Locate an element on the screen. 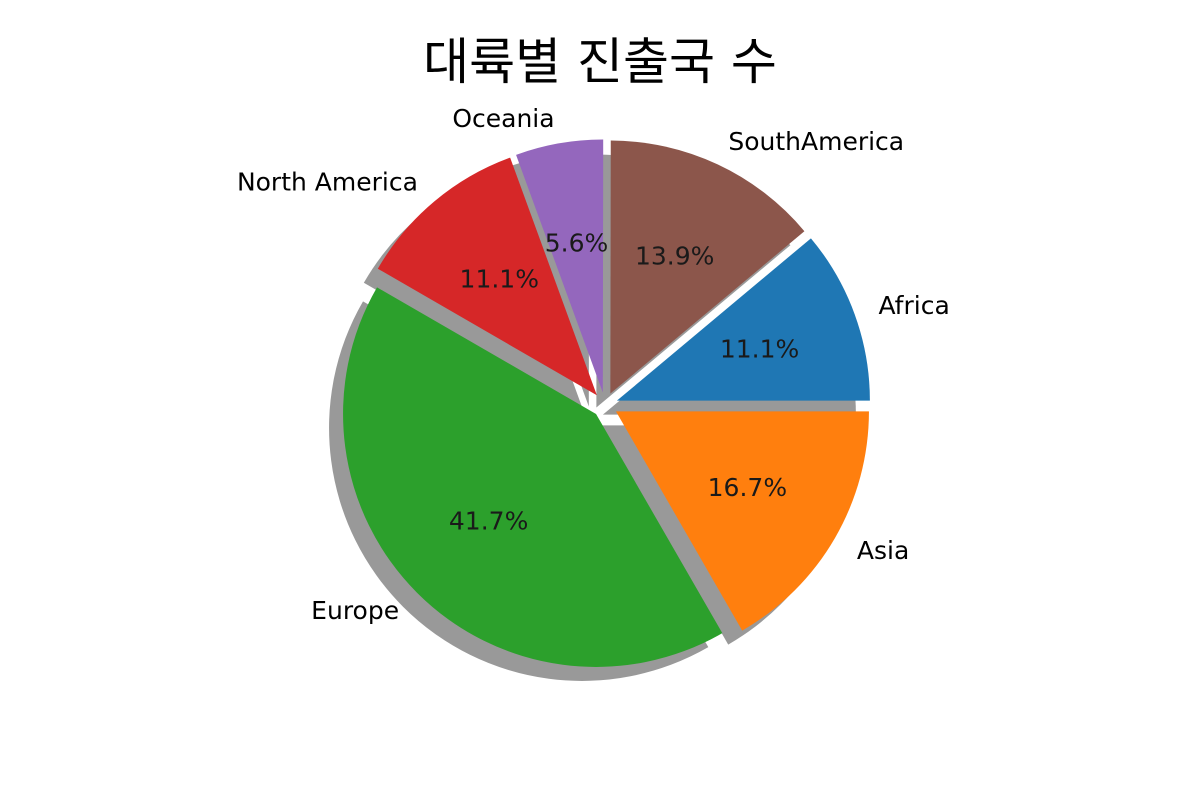  slice-percent-southamerica: 13.9% is located at coordinates (674, 256).